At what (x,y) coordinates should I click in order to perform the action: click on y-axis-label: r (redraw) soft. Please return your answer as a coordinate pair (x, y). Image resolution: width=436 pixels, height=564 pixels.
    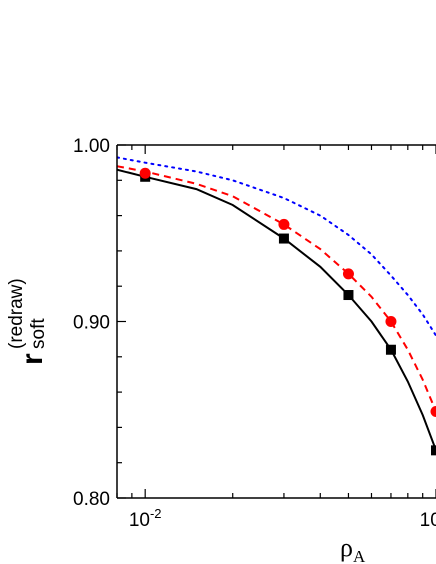
    Looking at the image, I should click on (27, 321).